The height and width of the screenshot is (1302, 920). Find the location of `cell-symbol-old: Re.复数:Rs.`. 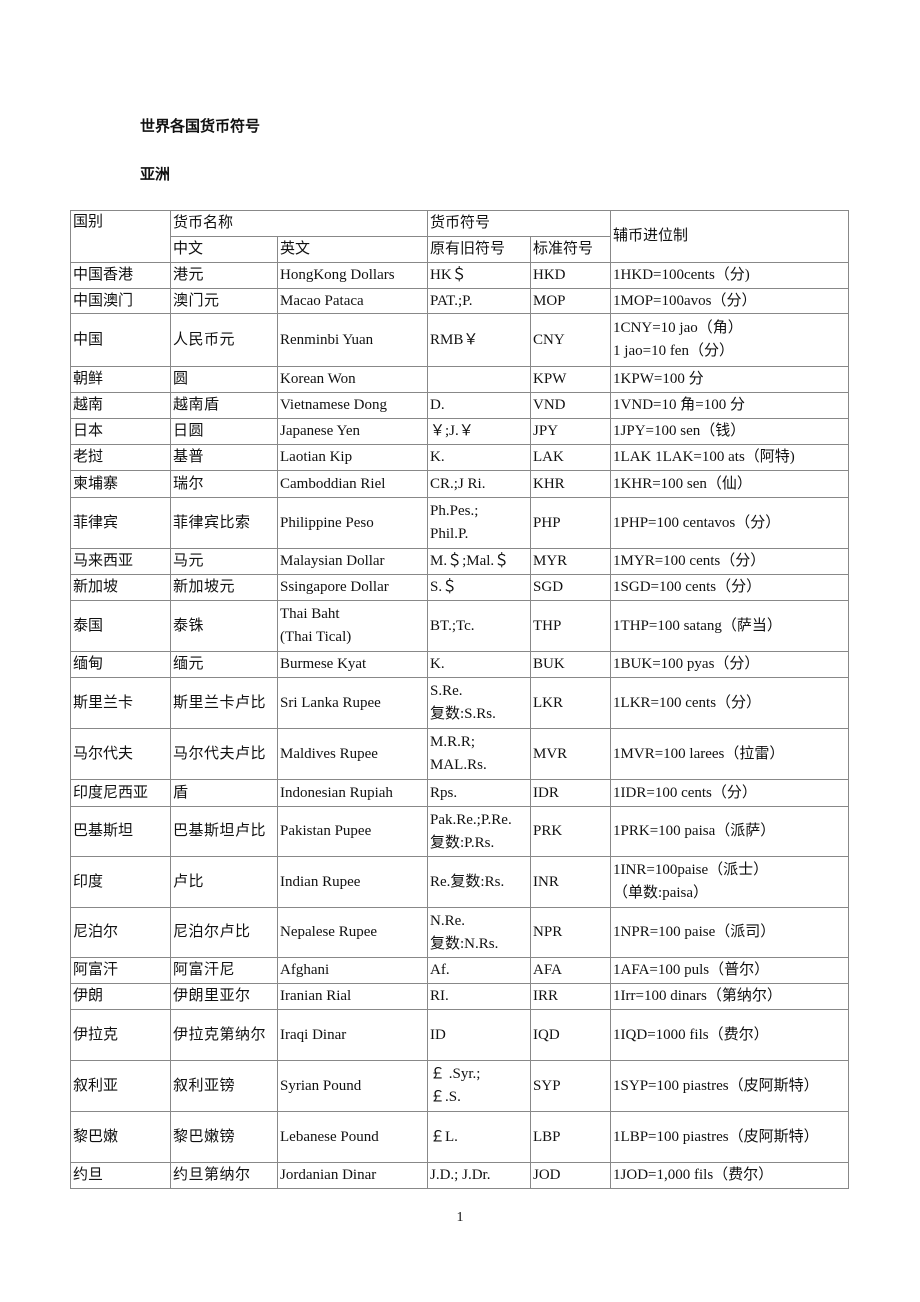

cell-symbol-old: Re.复数:Rs. is located at coordinates (479, 882).